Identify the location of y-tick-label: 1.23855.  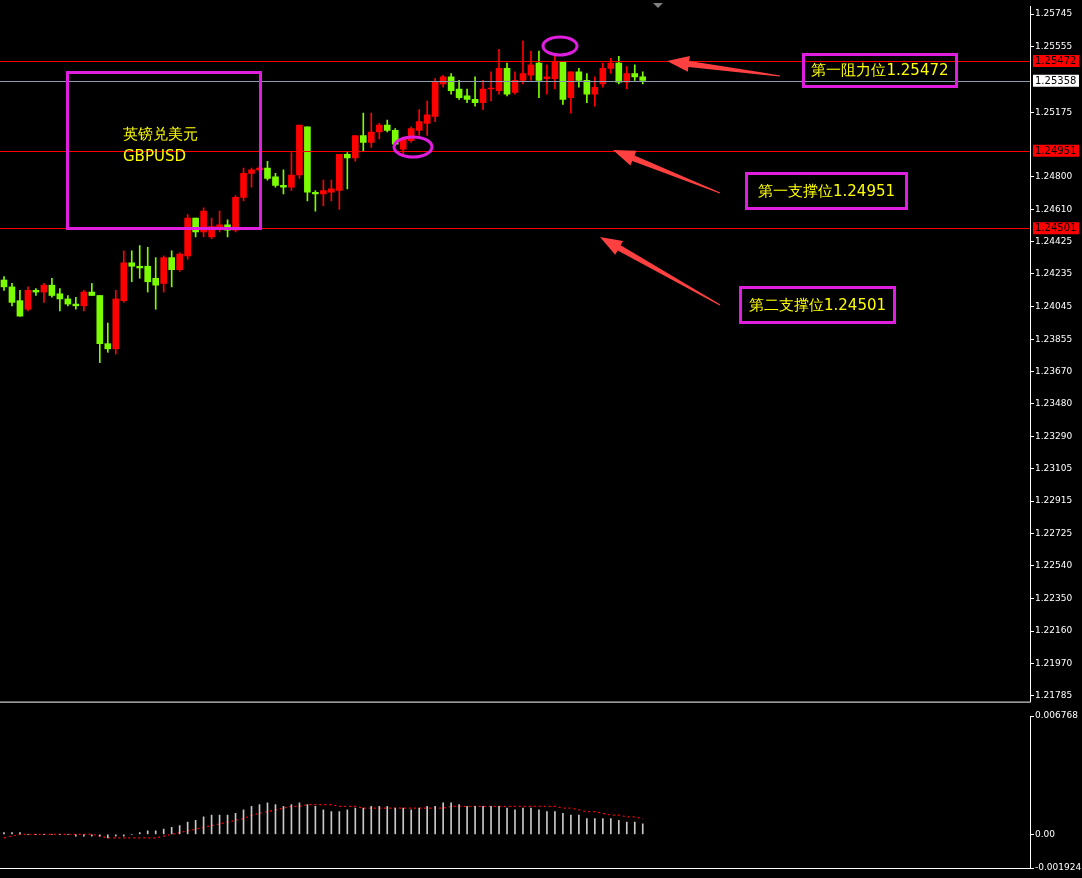
(1054, 338).